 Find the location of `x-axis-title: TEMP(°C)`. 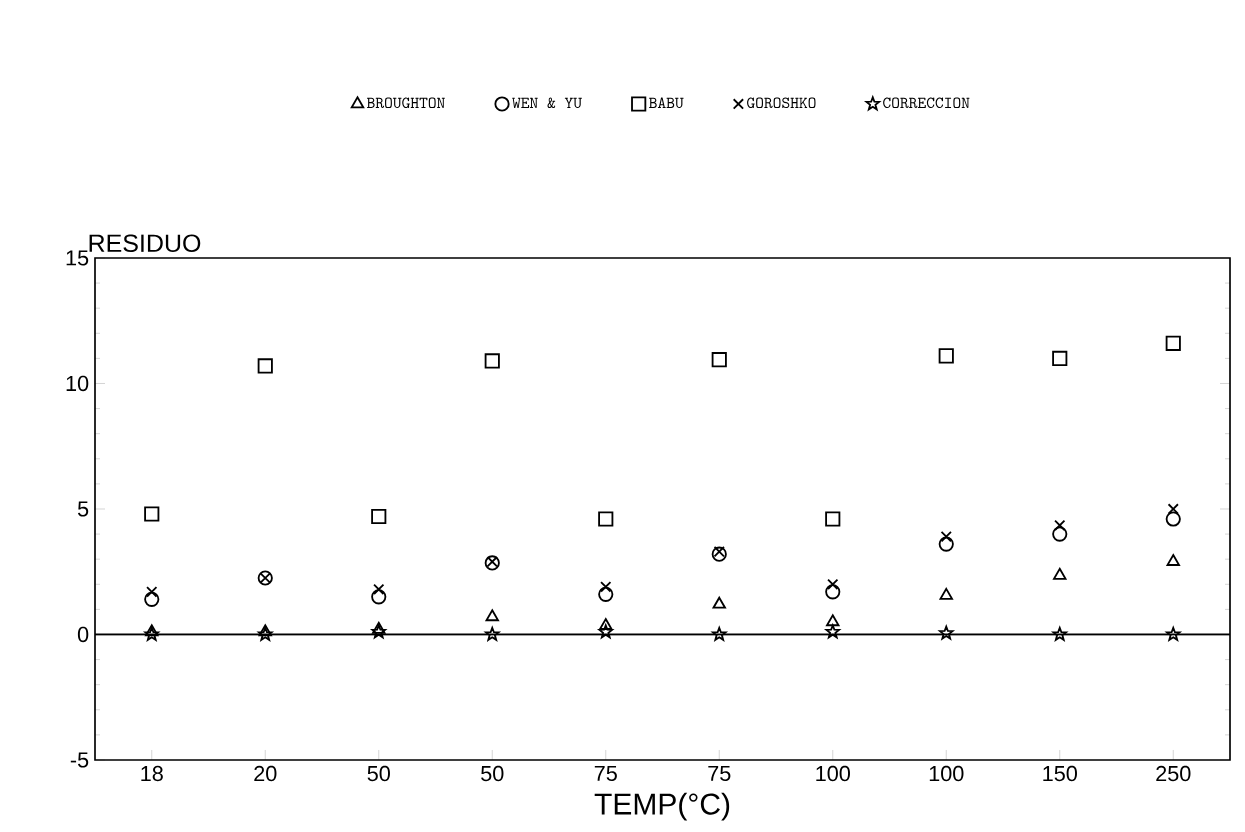

x-axis-title: TEMP(°C) is located at coordinates (662, 806).